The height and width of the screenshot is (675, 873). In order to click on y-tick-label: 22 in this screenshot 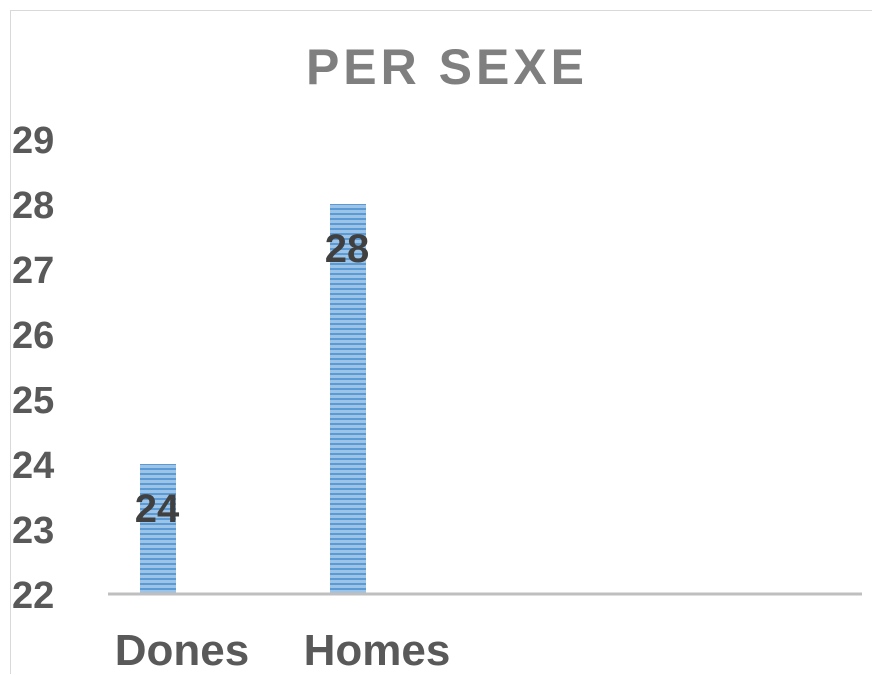, I will do `click(33, 596)`.